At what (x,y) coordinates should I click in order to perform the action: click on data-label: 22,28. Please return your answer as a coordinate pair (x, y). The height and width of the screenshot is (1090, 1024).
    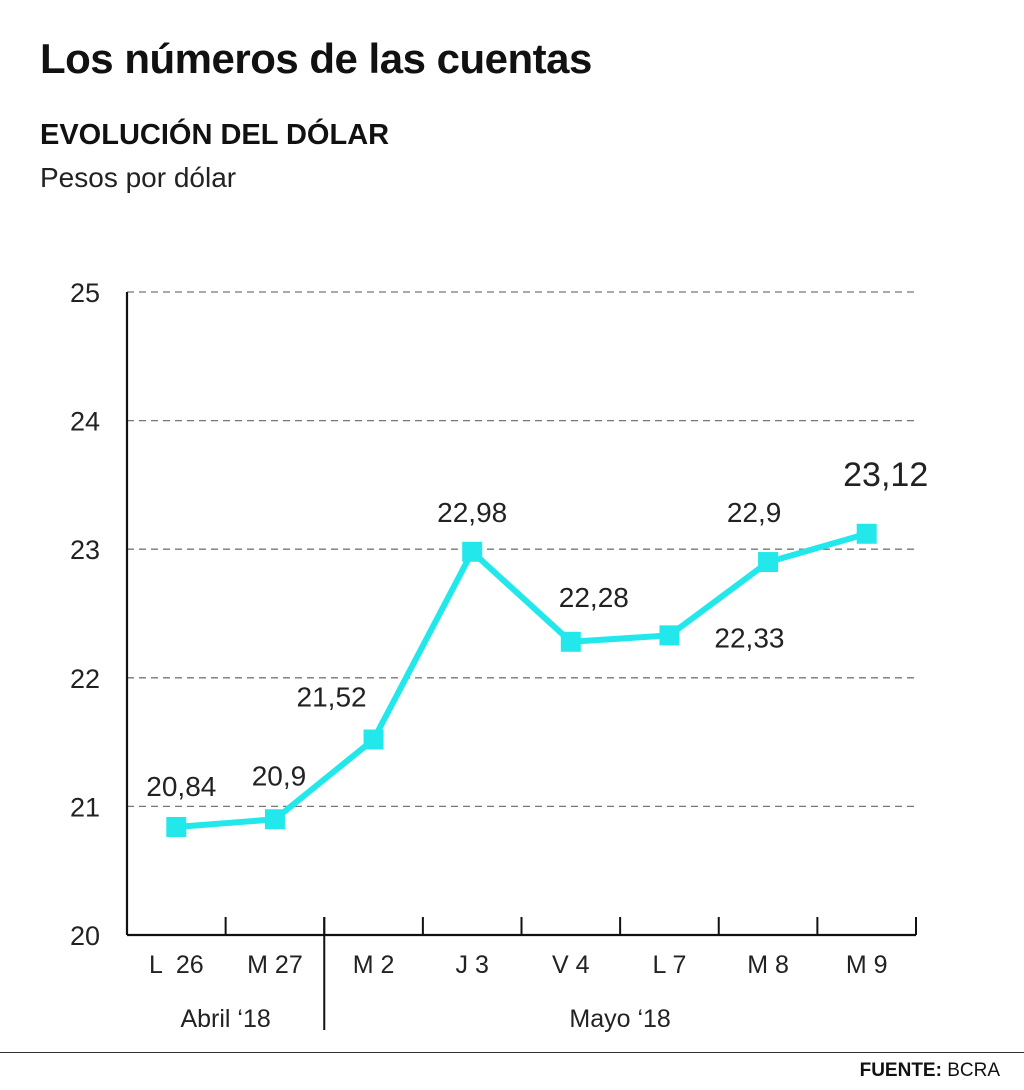
    Looking at the image, I should click on (594, 597).